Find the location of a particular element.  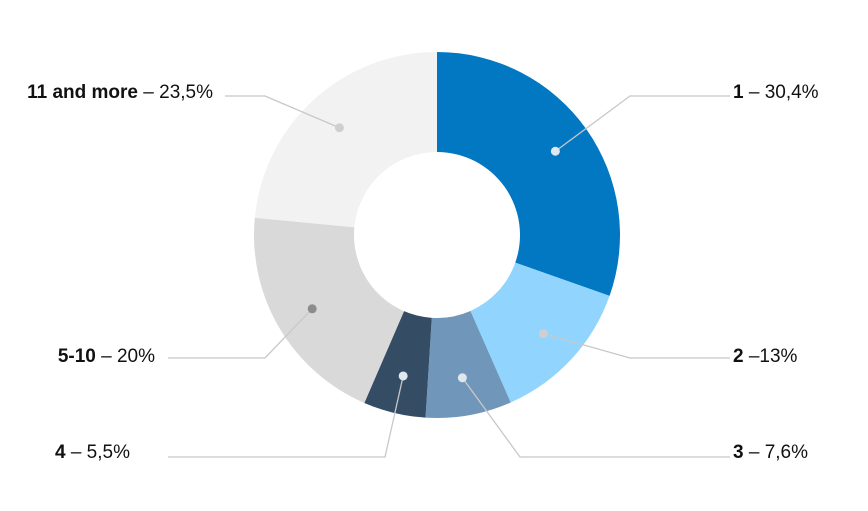

slice-label-category: 11 and more is located at coordinates (82, 92).